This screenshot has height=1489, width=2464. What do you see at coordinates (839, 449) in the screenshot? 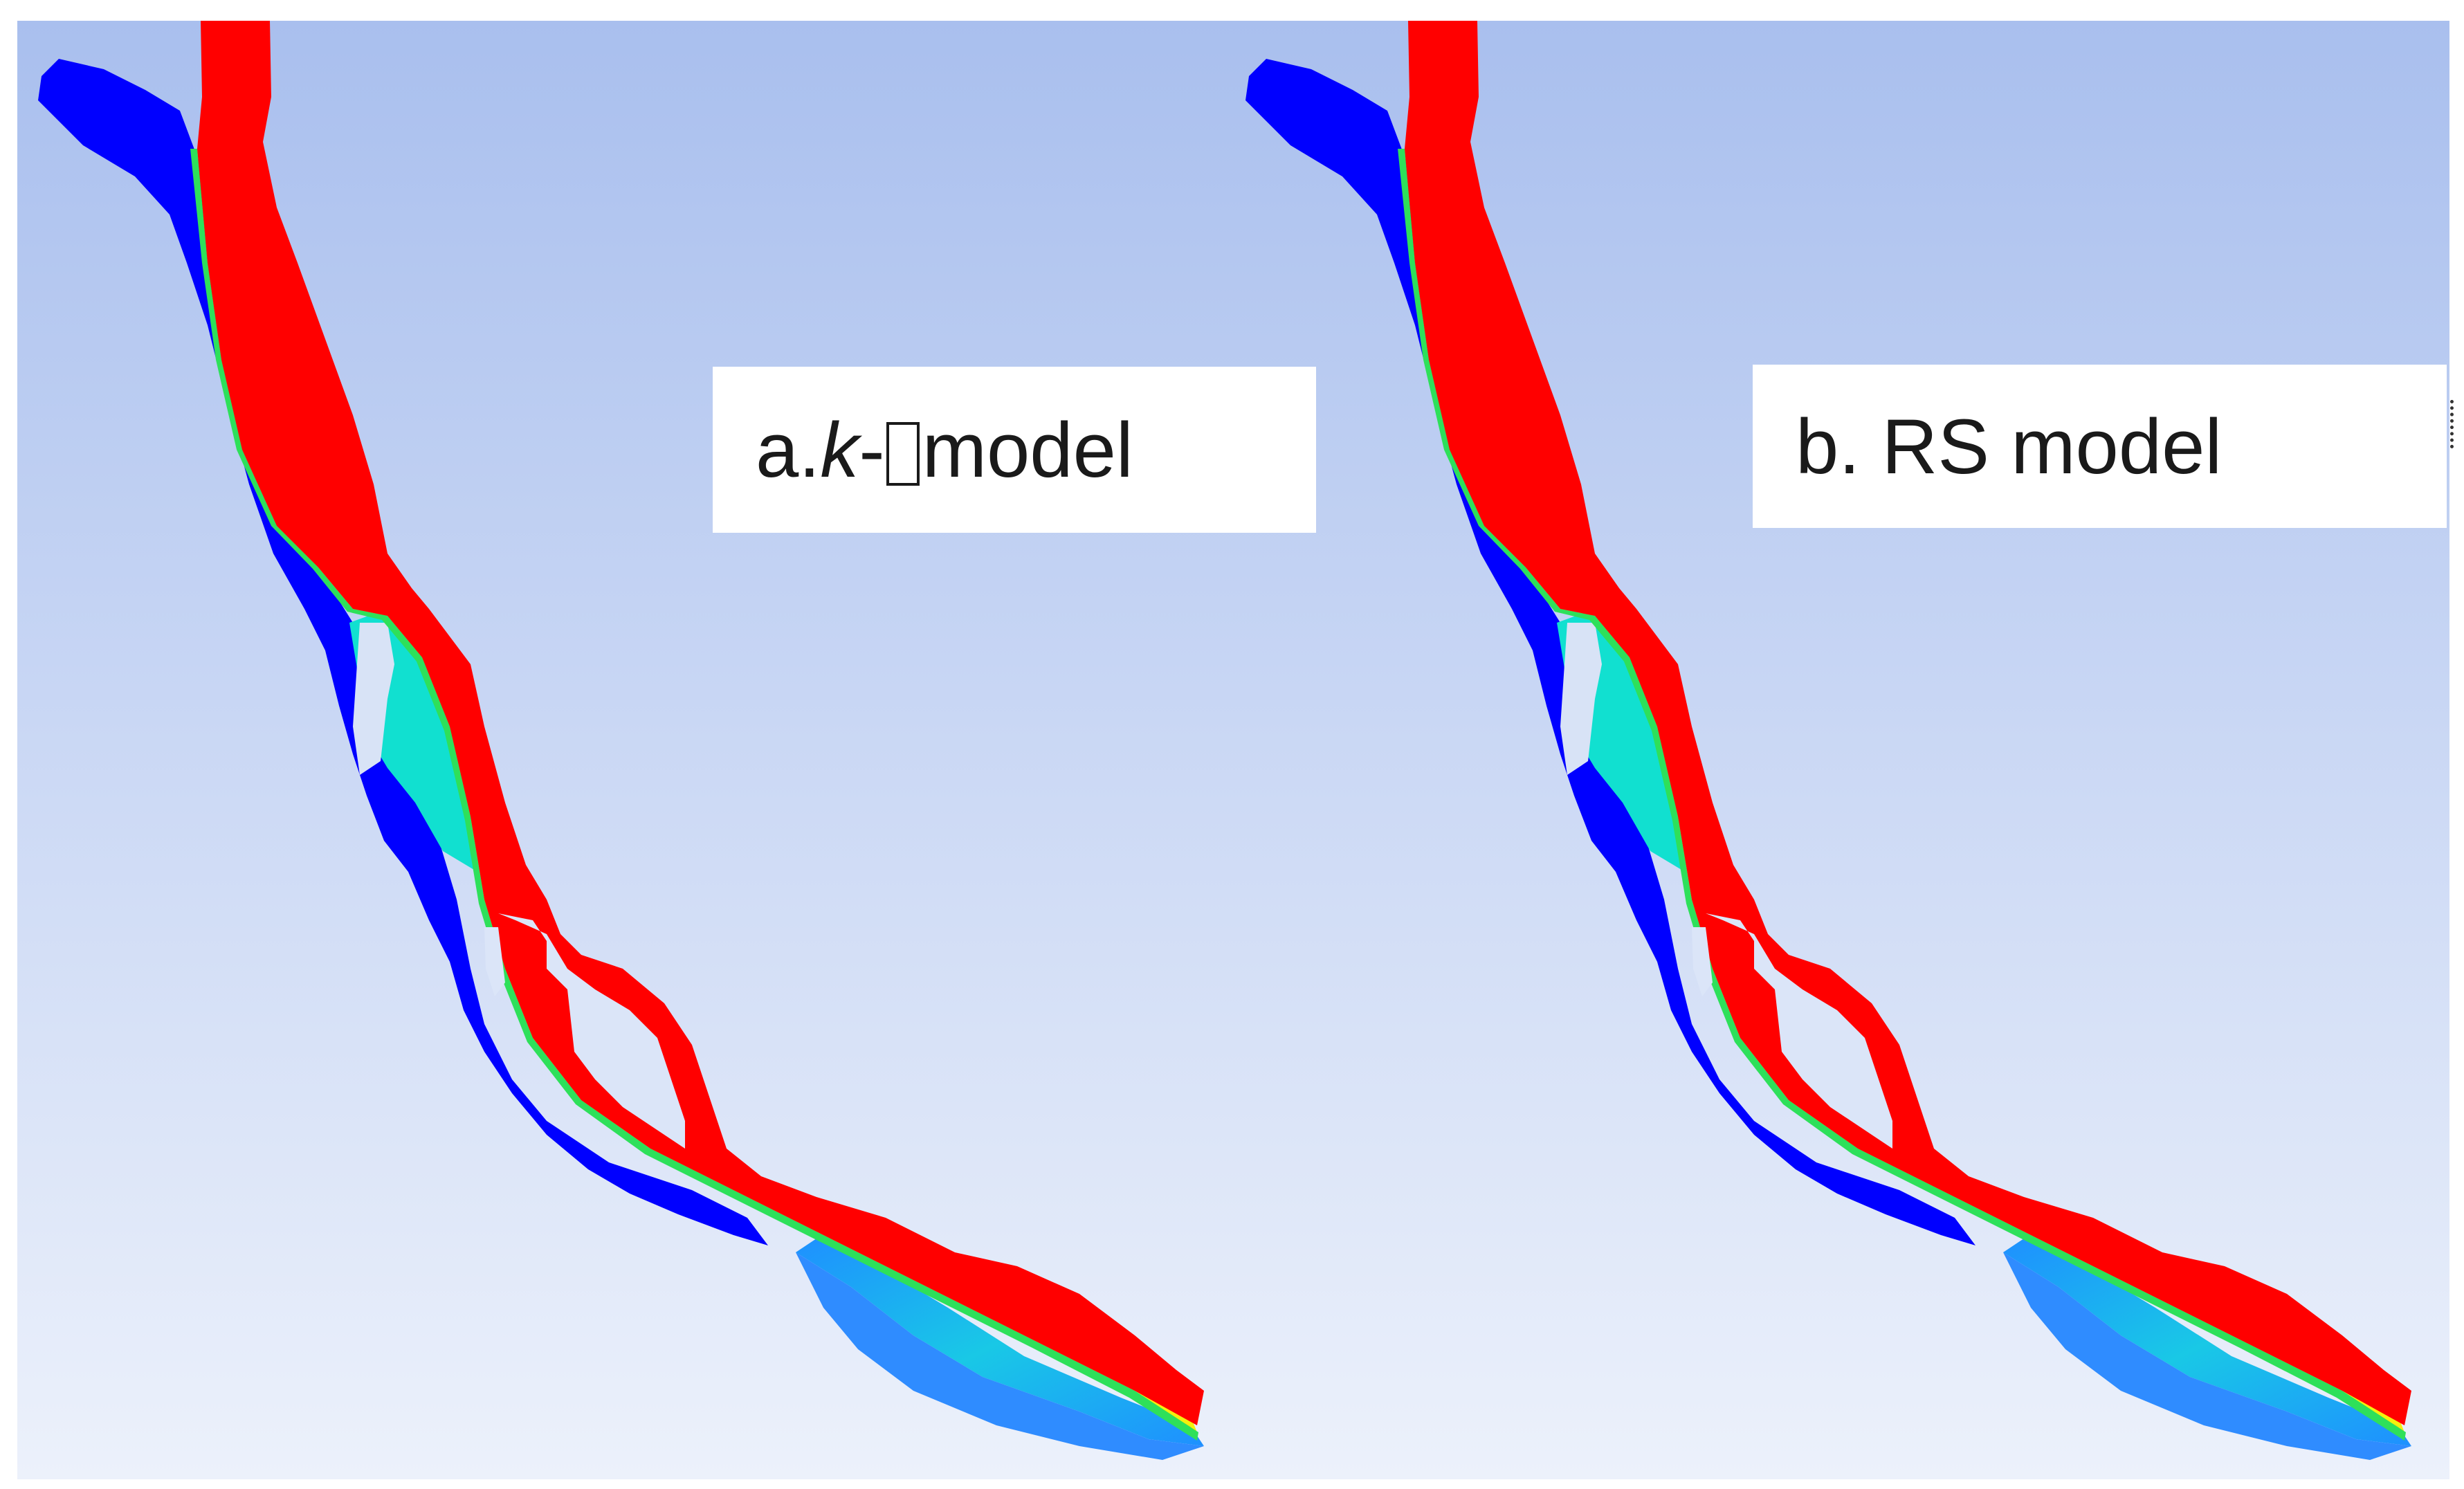
I see `panel-a-label-k: k` at bounding box center [839, 449].